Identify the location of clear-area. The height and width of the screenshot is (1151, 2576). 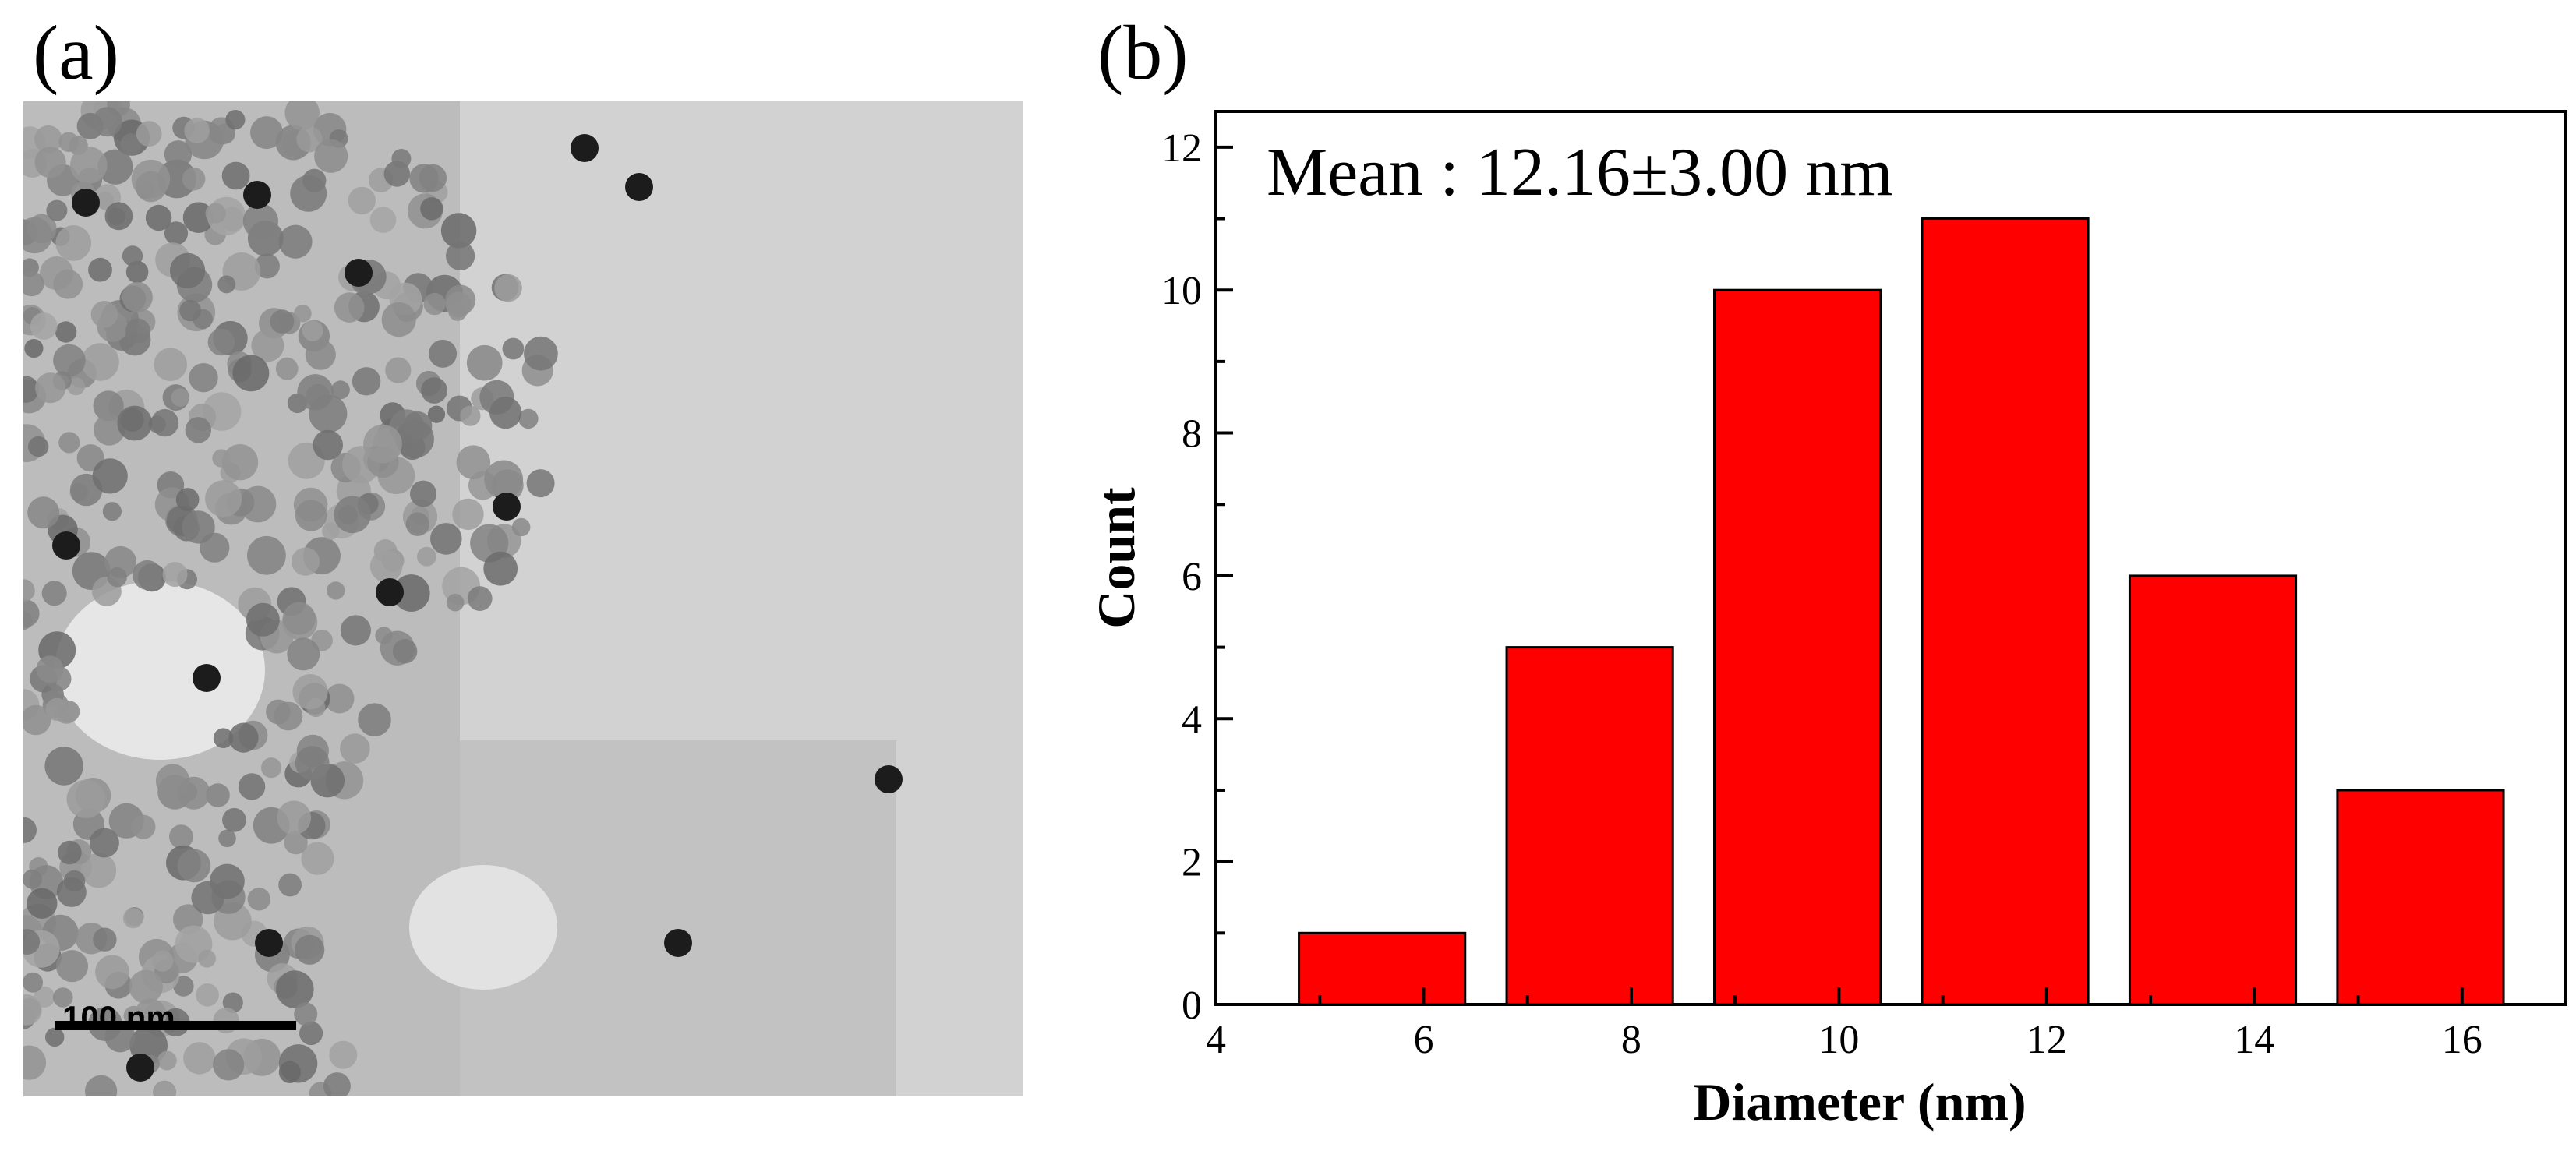
(483, 927).